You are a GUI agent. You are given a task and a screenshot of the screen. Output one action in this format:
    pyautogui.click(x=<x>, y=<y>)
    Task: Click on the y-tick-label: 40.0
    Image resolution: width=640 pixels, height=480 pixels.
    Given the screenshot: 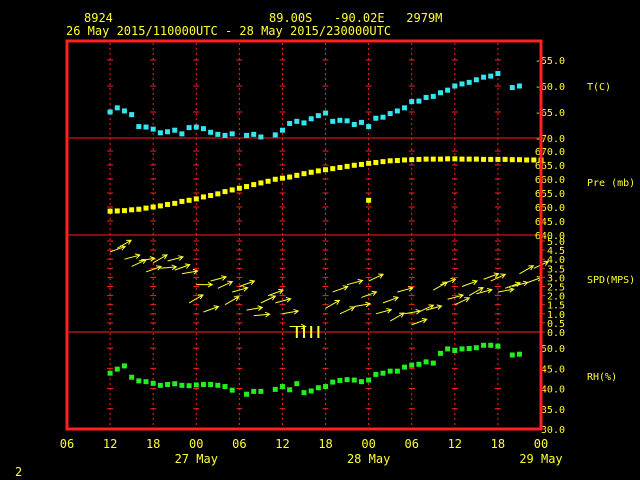 What is the action you would take?
    pyautogui.click(x=553, y=390)
    